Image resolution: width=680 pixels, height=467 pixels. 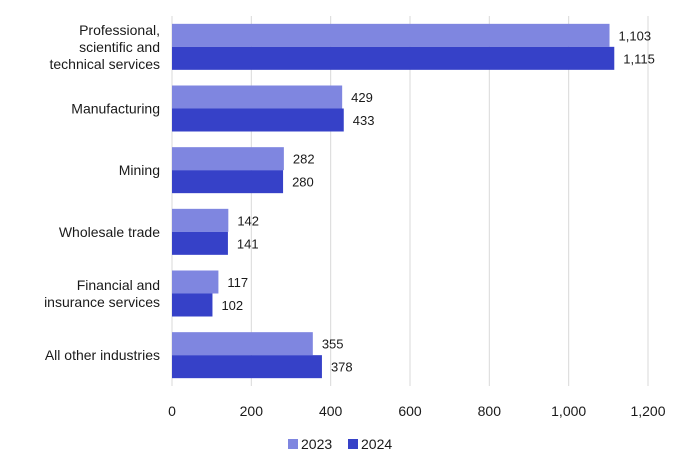 What do you see at coordinates (248, 220) in the screenshot?
I see `data-label: 142` at bounding box center [248, 220].